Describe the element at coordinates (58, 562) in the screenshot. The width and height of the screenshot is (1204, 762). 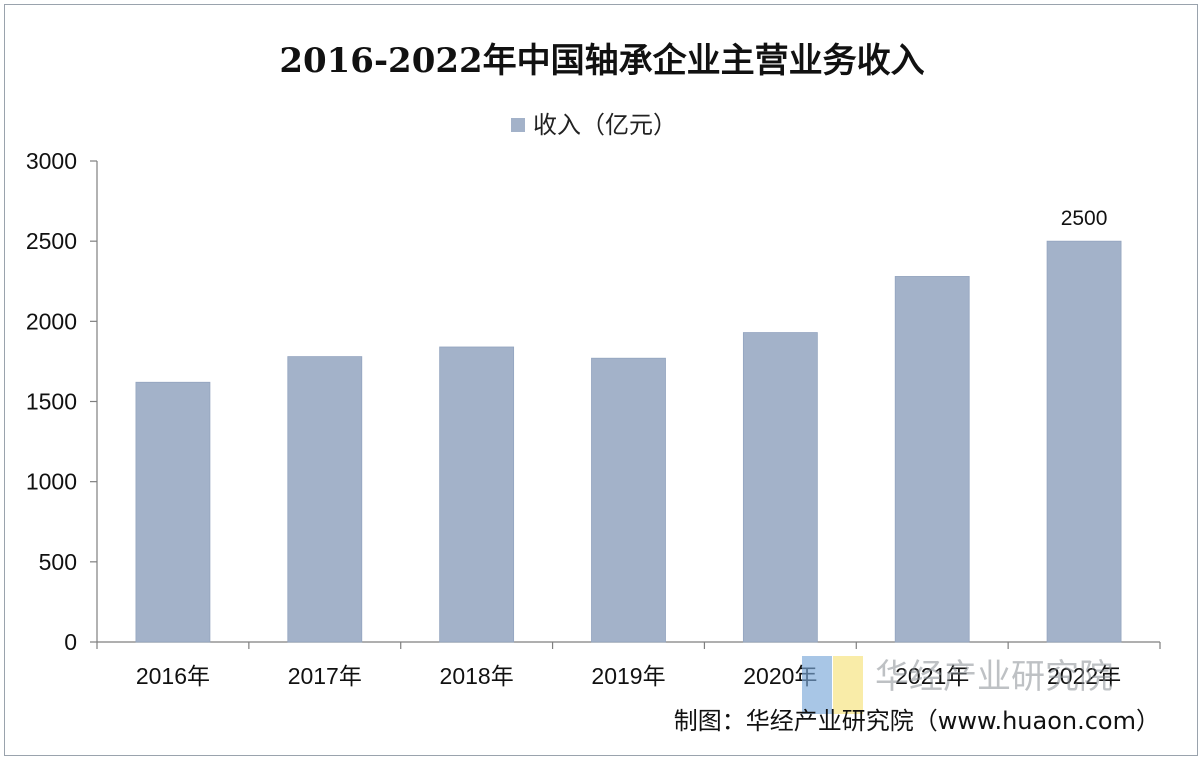
I see `y-tick-label: 500` at that location.